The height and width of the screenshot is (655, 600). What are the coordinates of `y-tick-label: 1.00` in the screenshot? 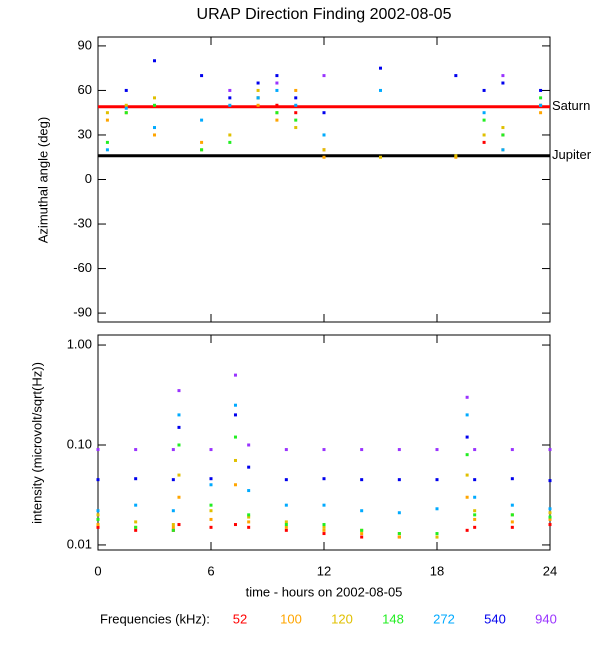 It's located at (79, 343).